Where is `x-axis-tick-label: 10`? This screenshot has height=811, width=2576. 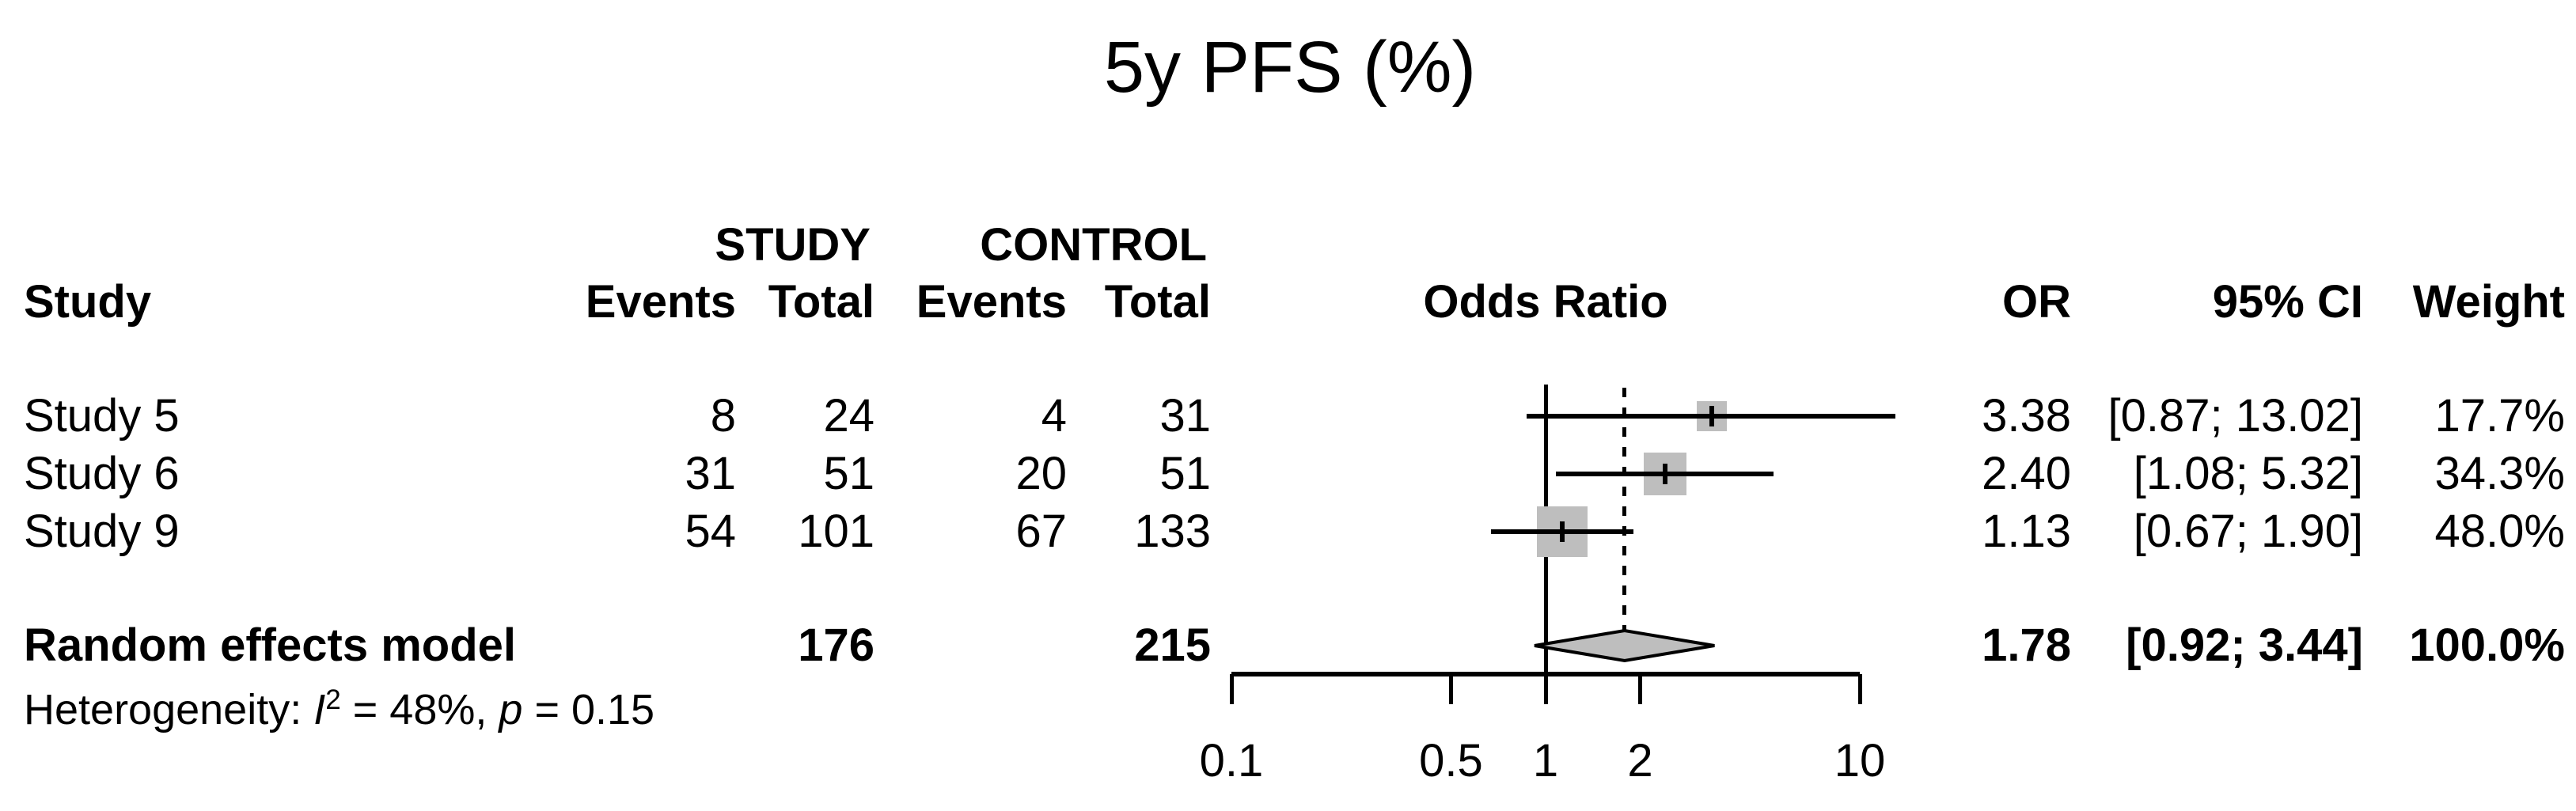
x-axis-tick-label: 10 is located at coordinates (1860, 761).